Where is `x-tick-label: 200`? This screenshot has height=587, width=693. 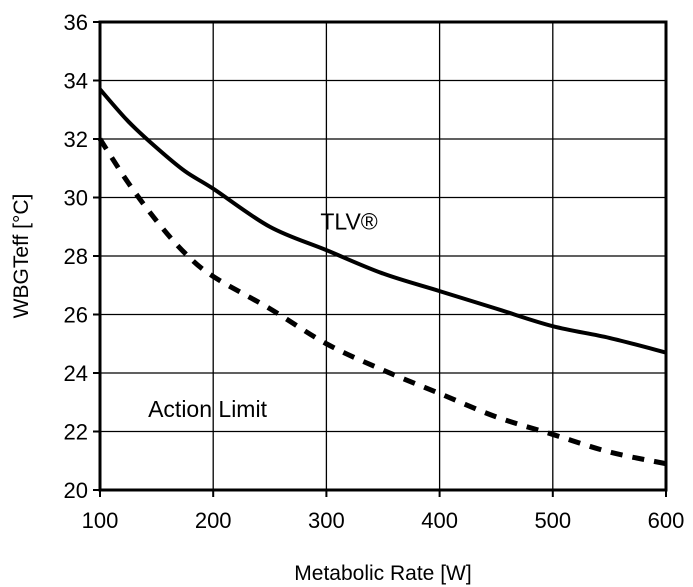
x-tick-label: 200 is located at coordinates (213, 520).